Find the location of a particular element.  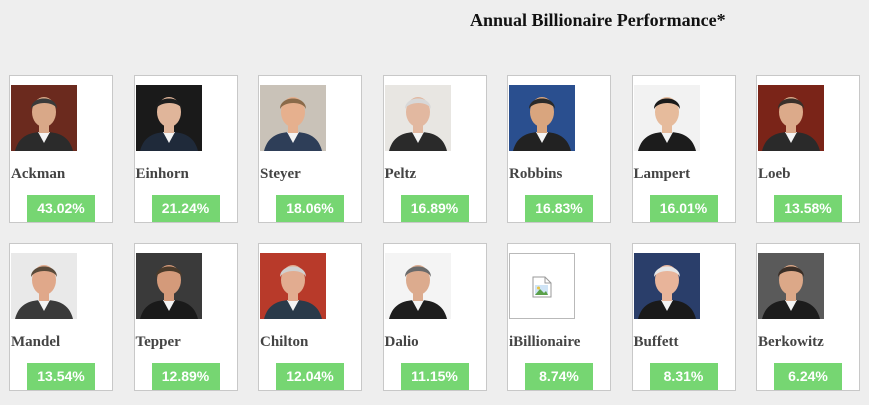

performance-badge: 16.89% is located at coordinates (434, 208).